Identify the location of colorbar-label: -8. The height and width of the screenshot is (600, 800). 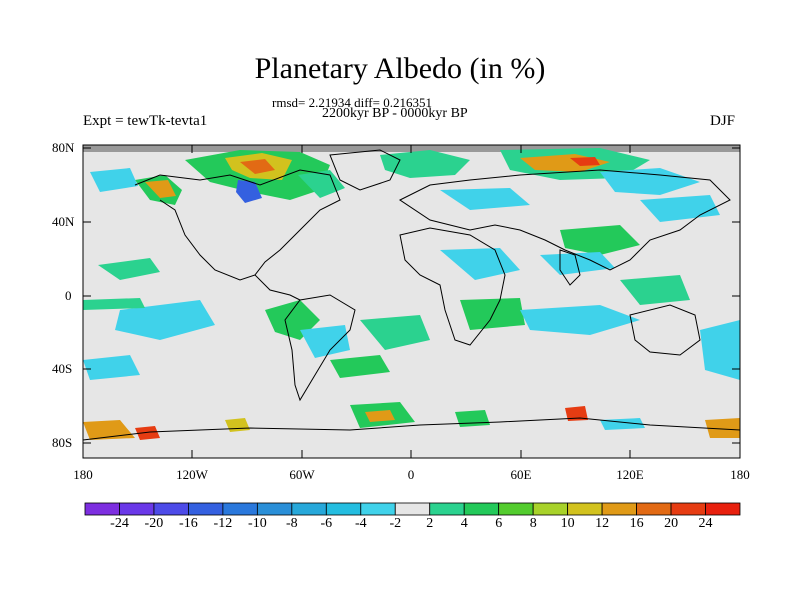
(291, 523).